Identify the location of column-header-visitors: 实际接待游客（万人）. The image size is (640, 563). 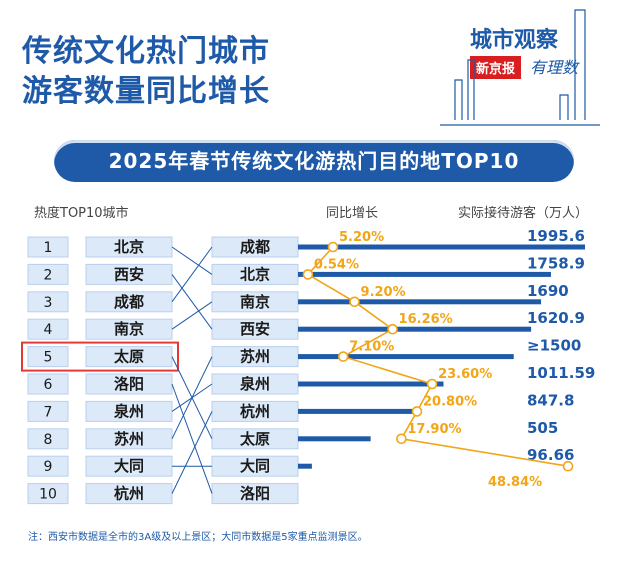
(523, 213).